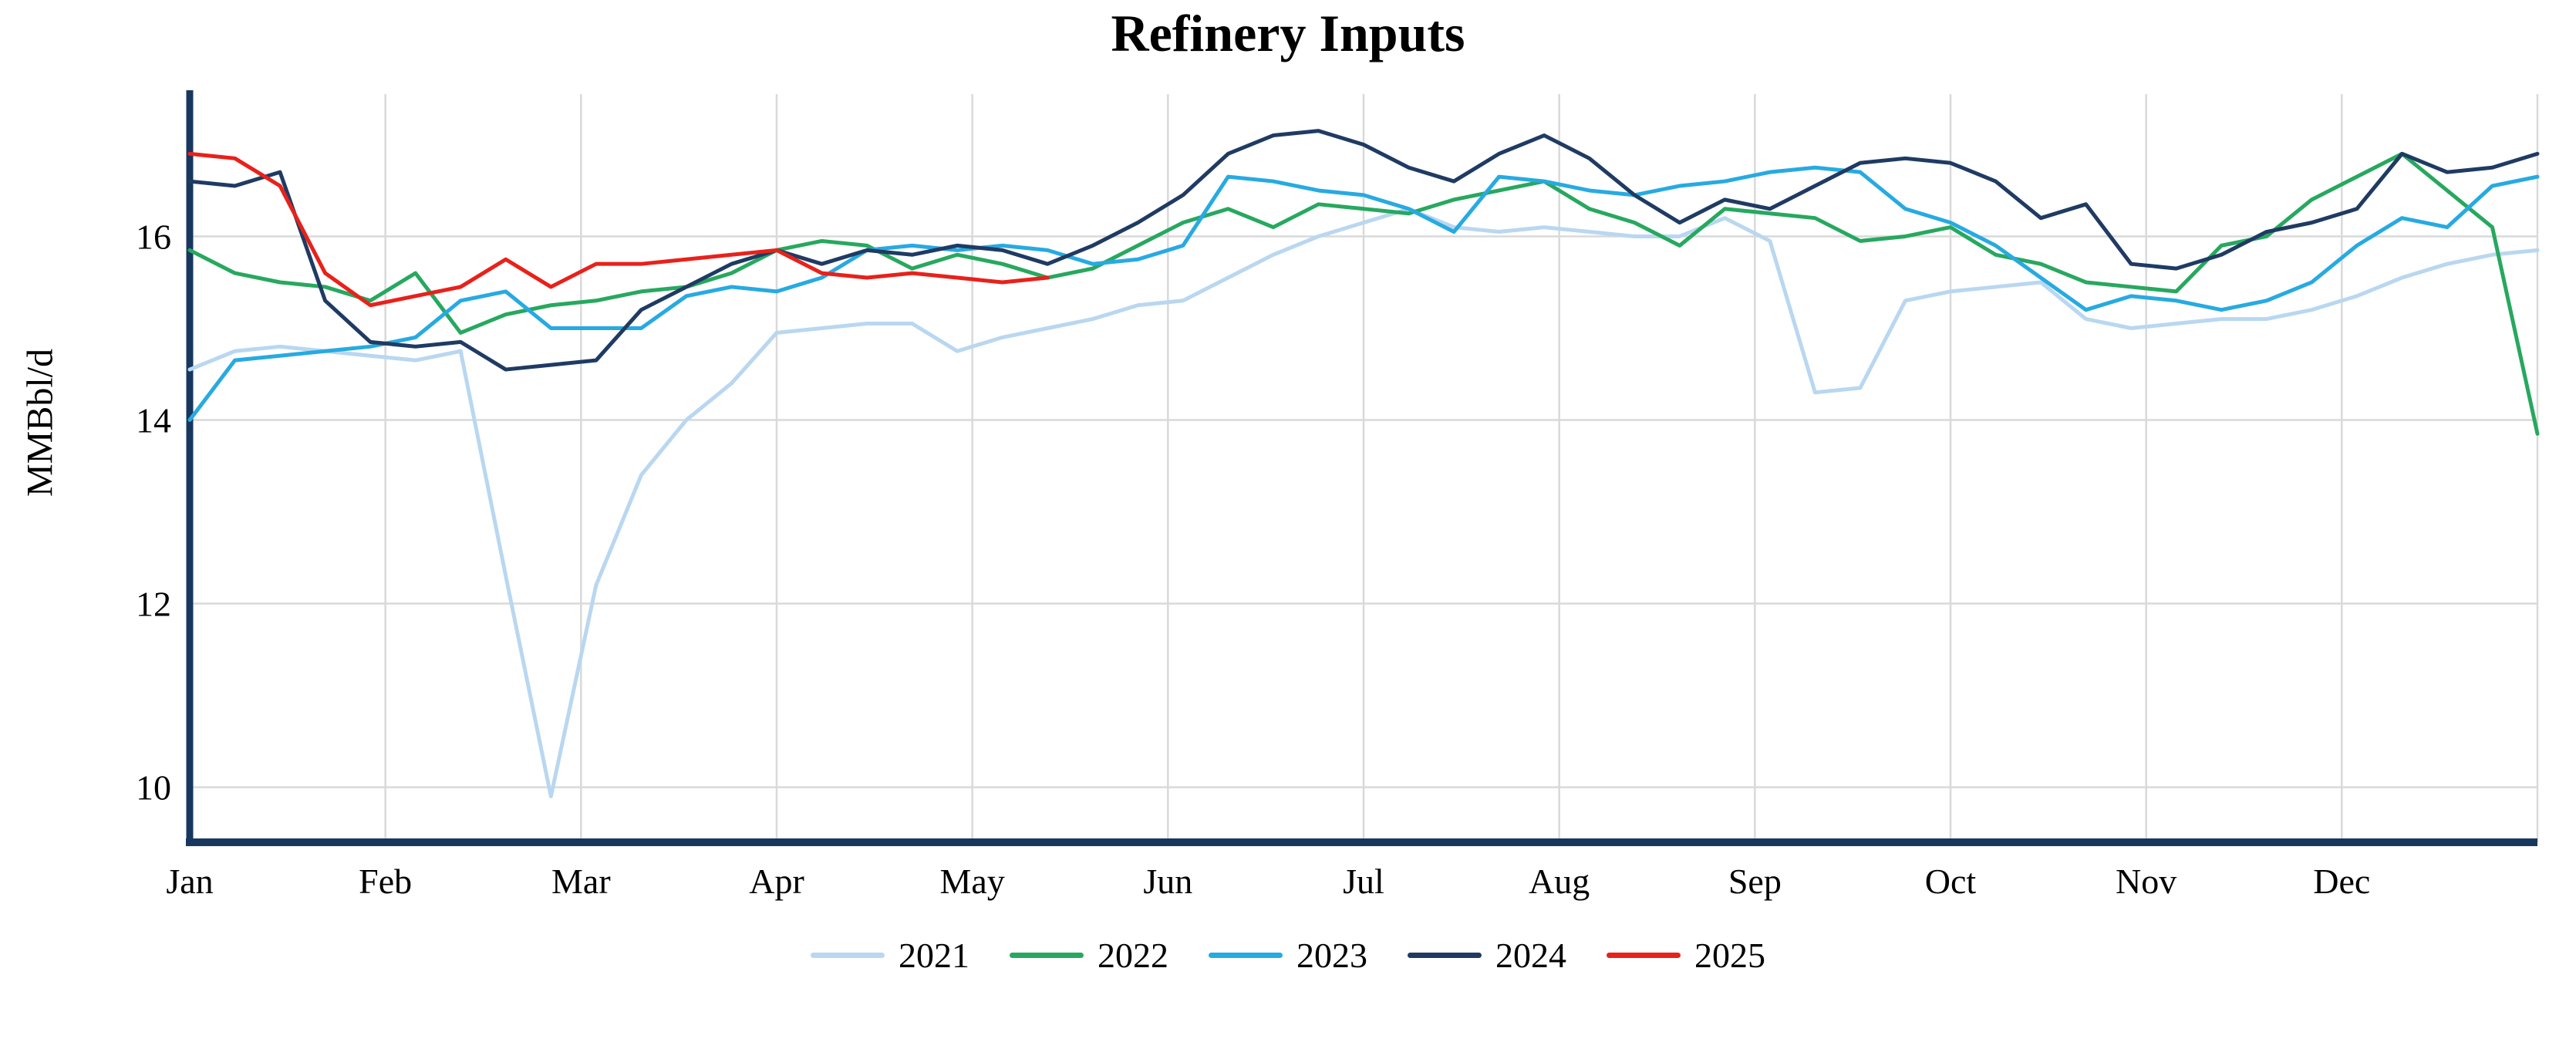 Image resolution: width=2576 pixels, height=1049 pixels. Describe the element at coordinates (1246, 955) in the screenshot. I see `legend-swatch-2023` at that location.